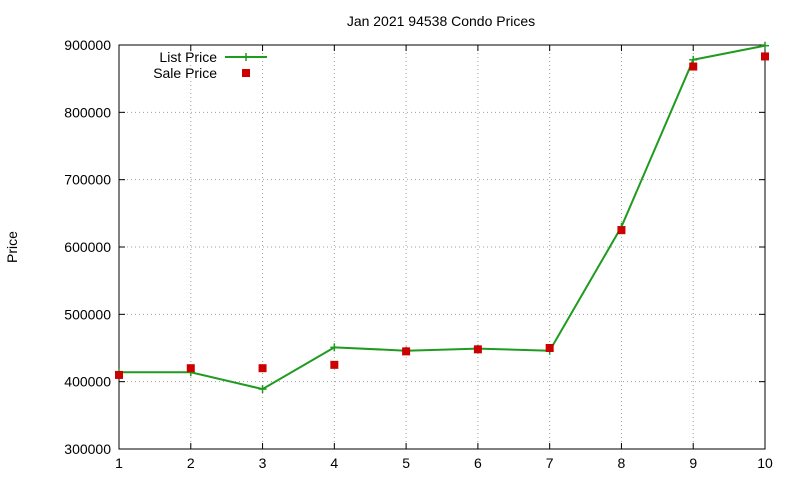 The image size is (800, 480). I want to click on legend-label: List Price, so click(188, 57).